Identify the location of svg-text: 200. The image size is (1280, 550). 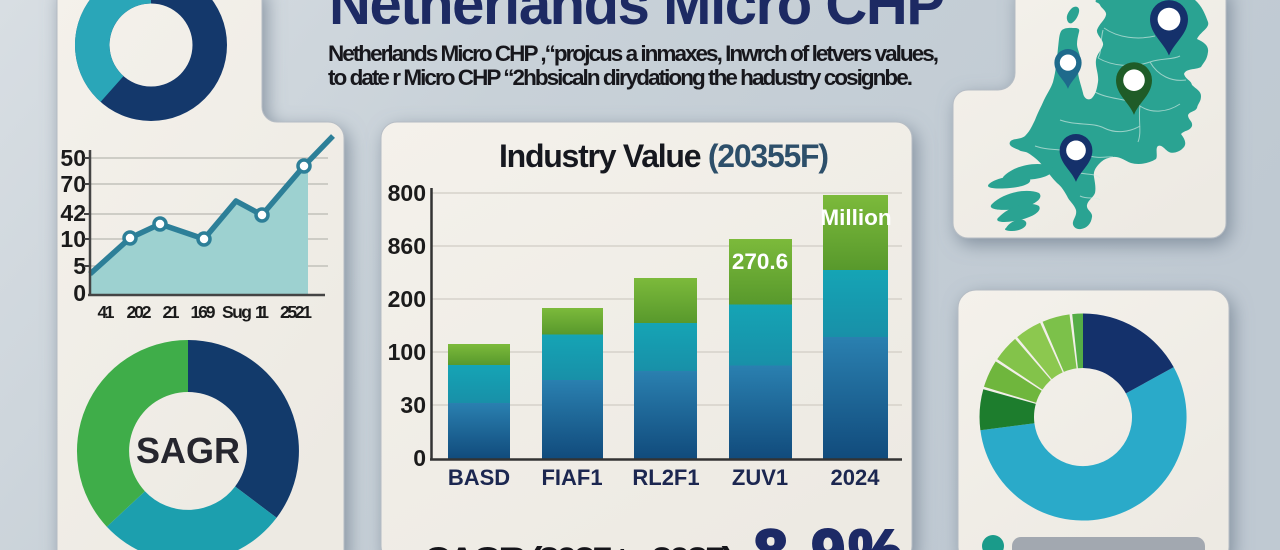
(407, 299).